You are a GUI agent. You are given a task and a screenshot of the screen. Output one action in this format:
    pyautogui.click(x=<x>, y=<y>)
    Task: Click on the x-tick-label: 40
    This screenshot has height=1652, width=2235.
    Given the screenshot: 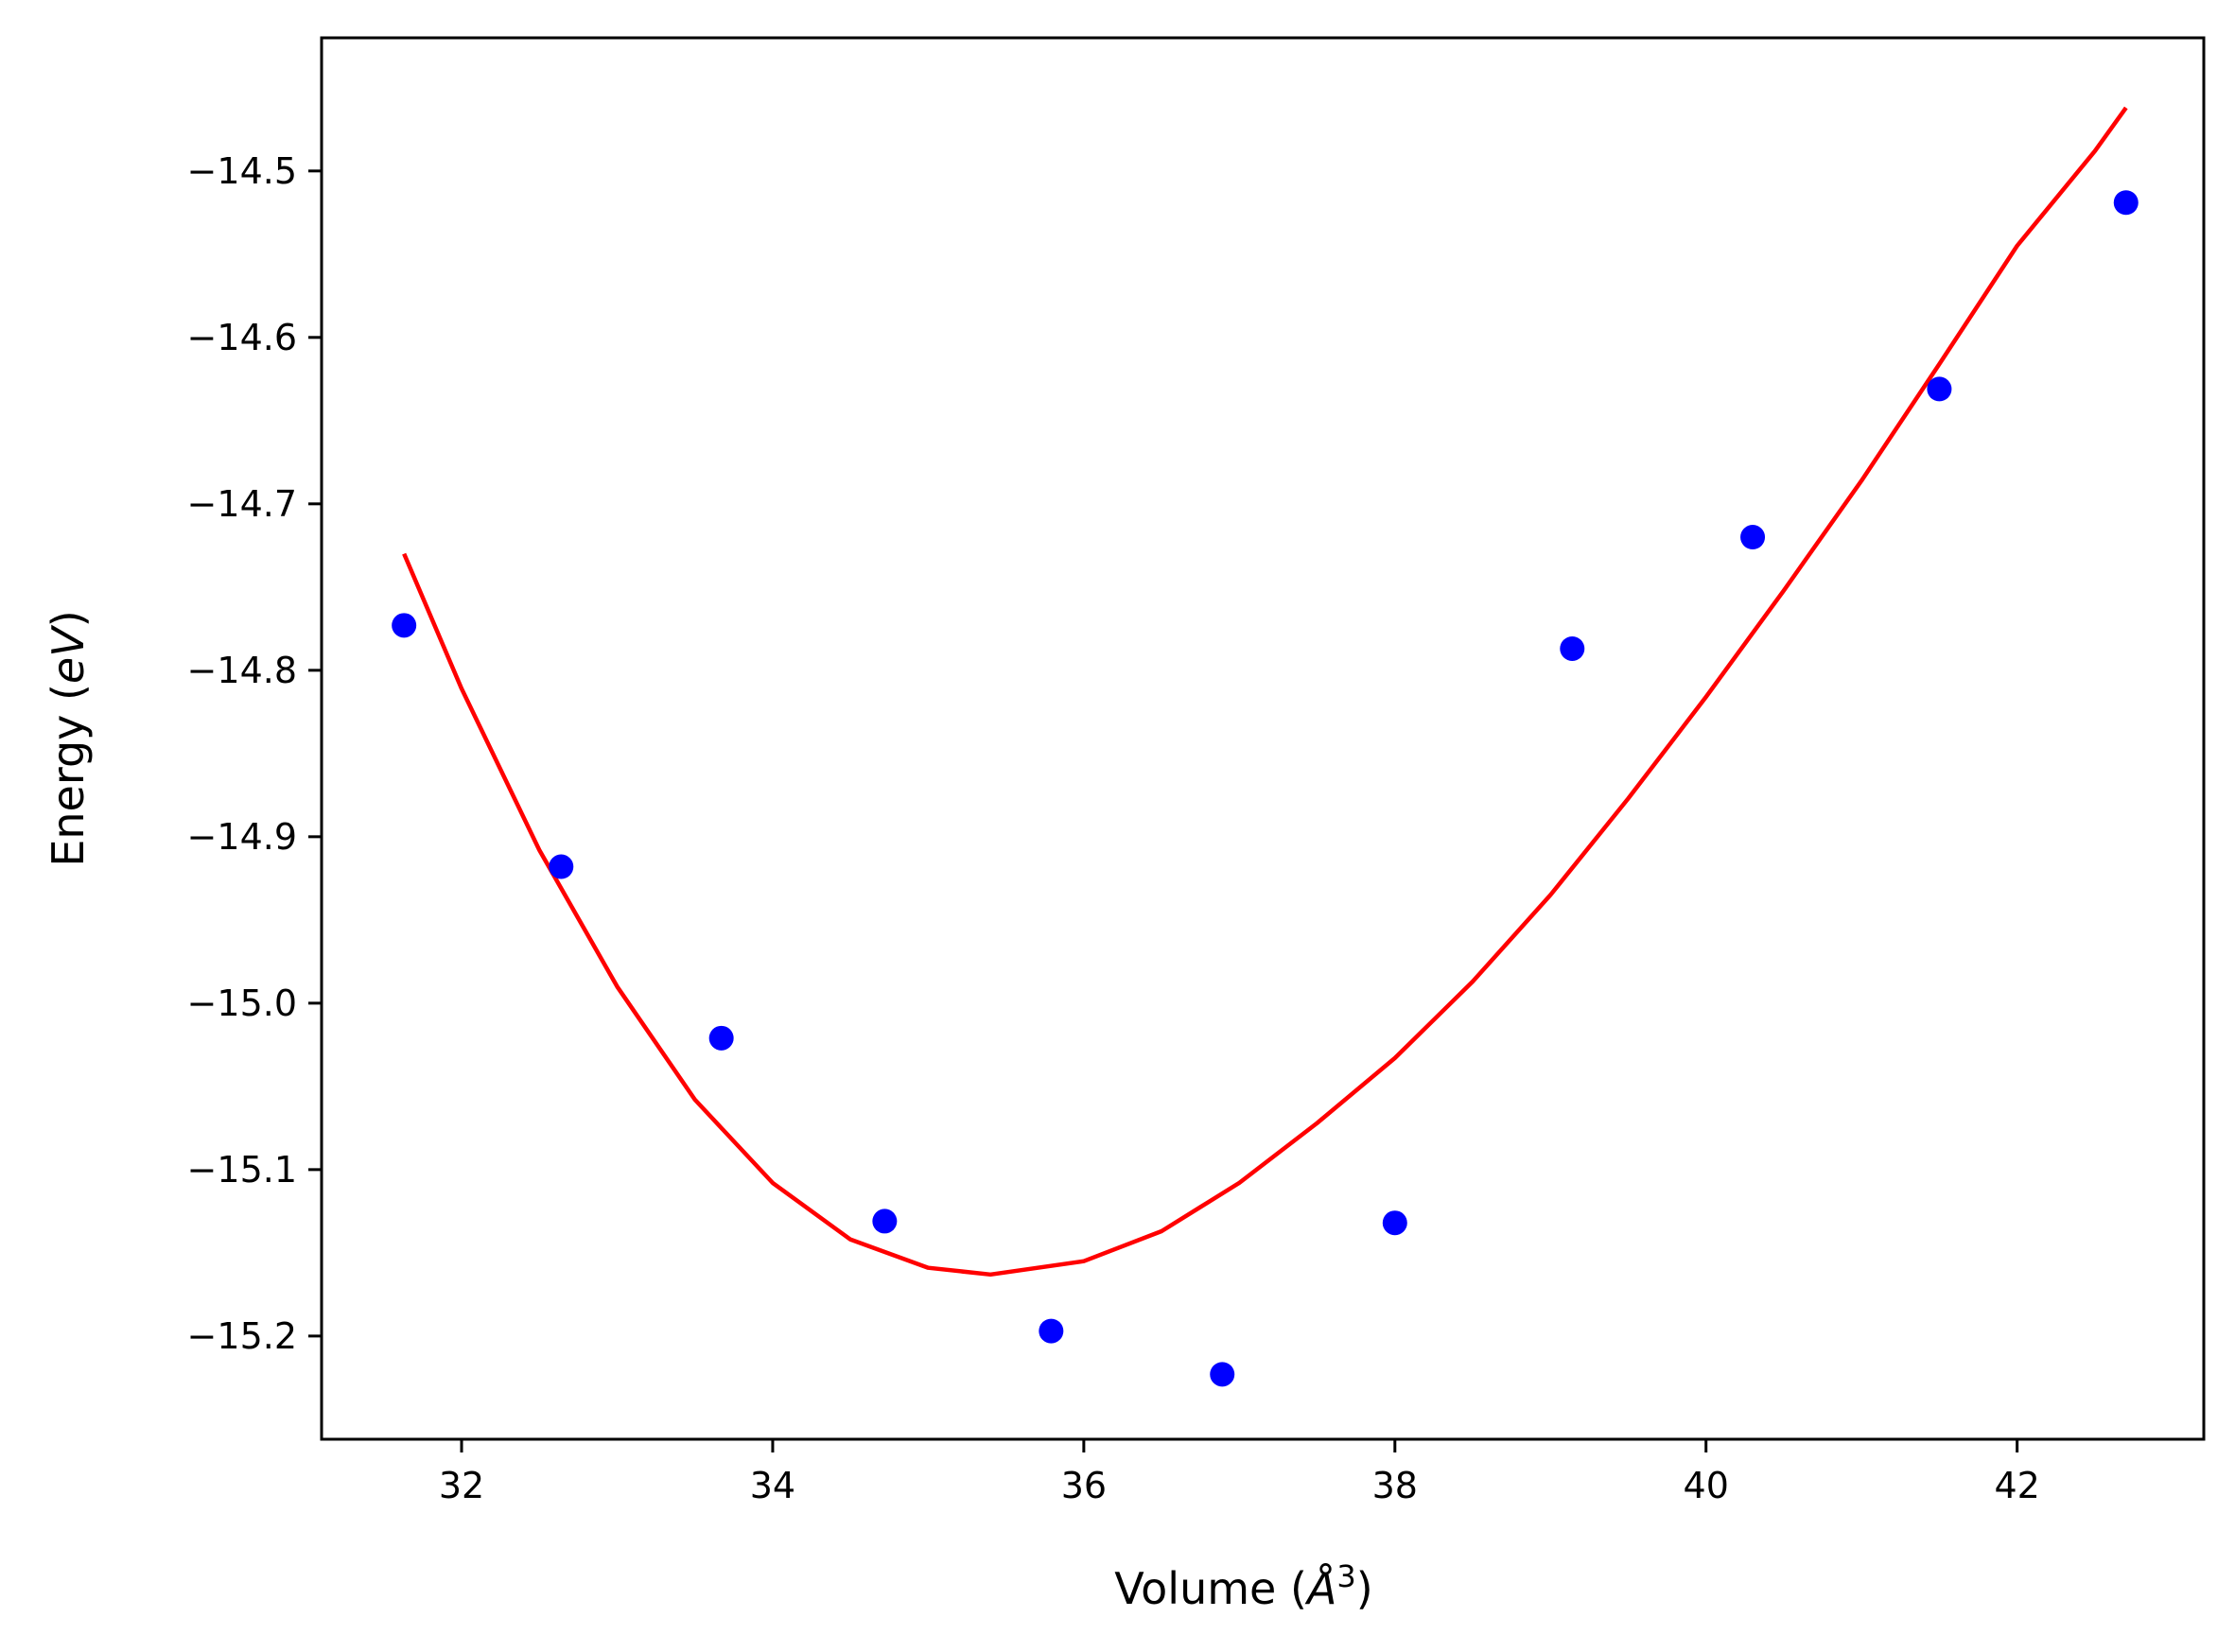 What is the action you would take?
    pyautogui.click(x=1706, y=1486)
    